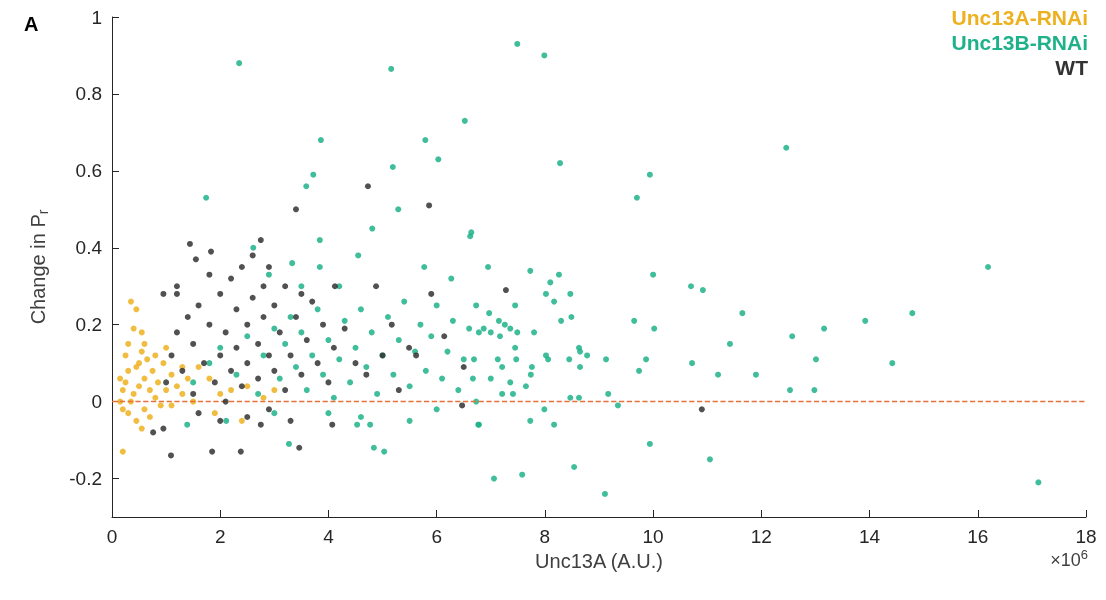  I want to click on x-tick-label: 16, so click(978, 536).